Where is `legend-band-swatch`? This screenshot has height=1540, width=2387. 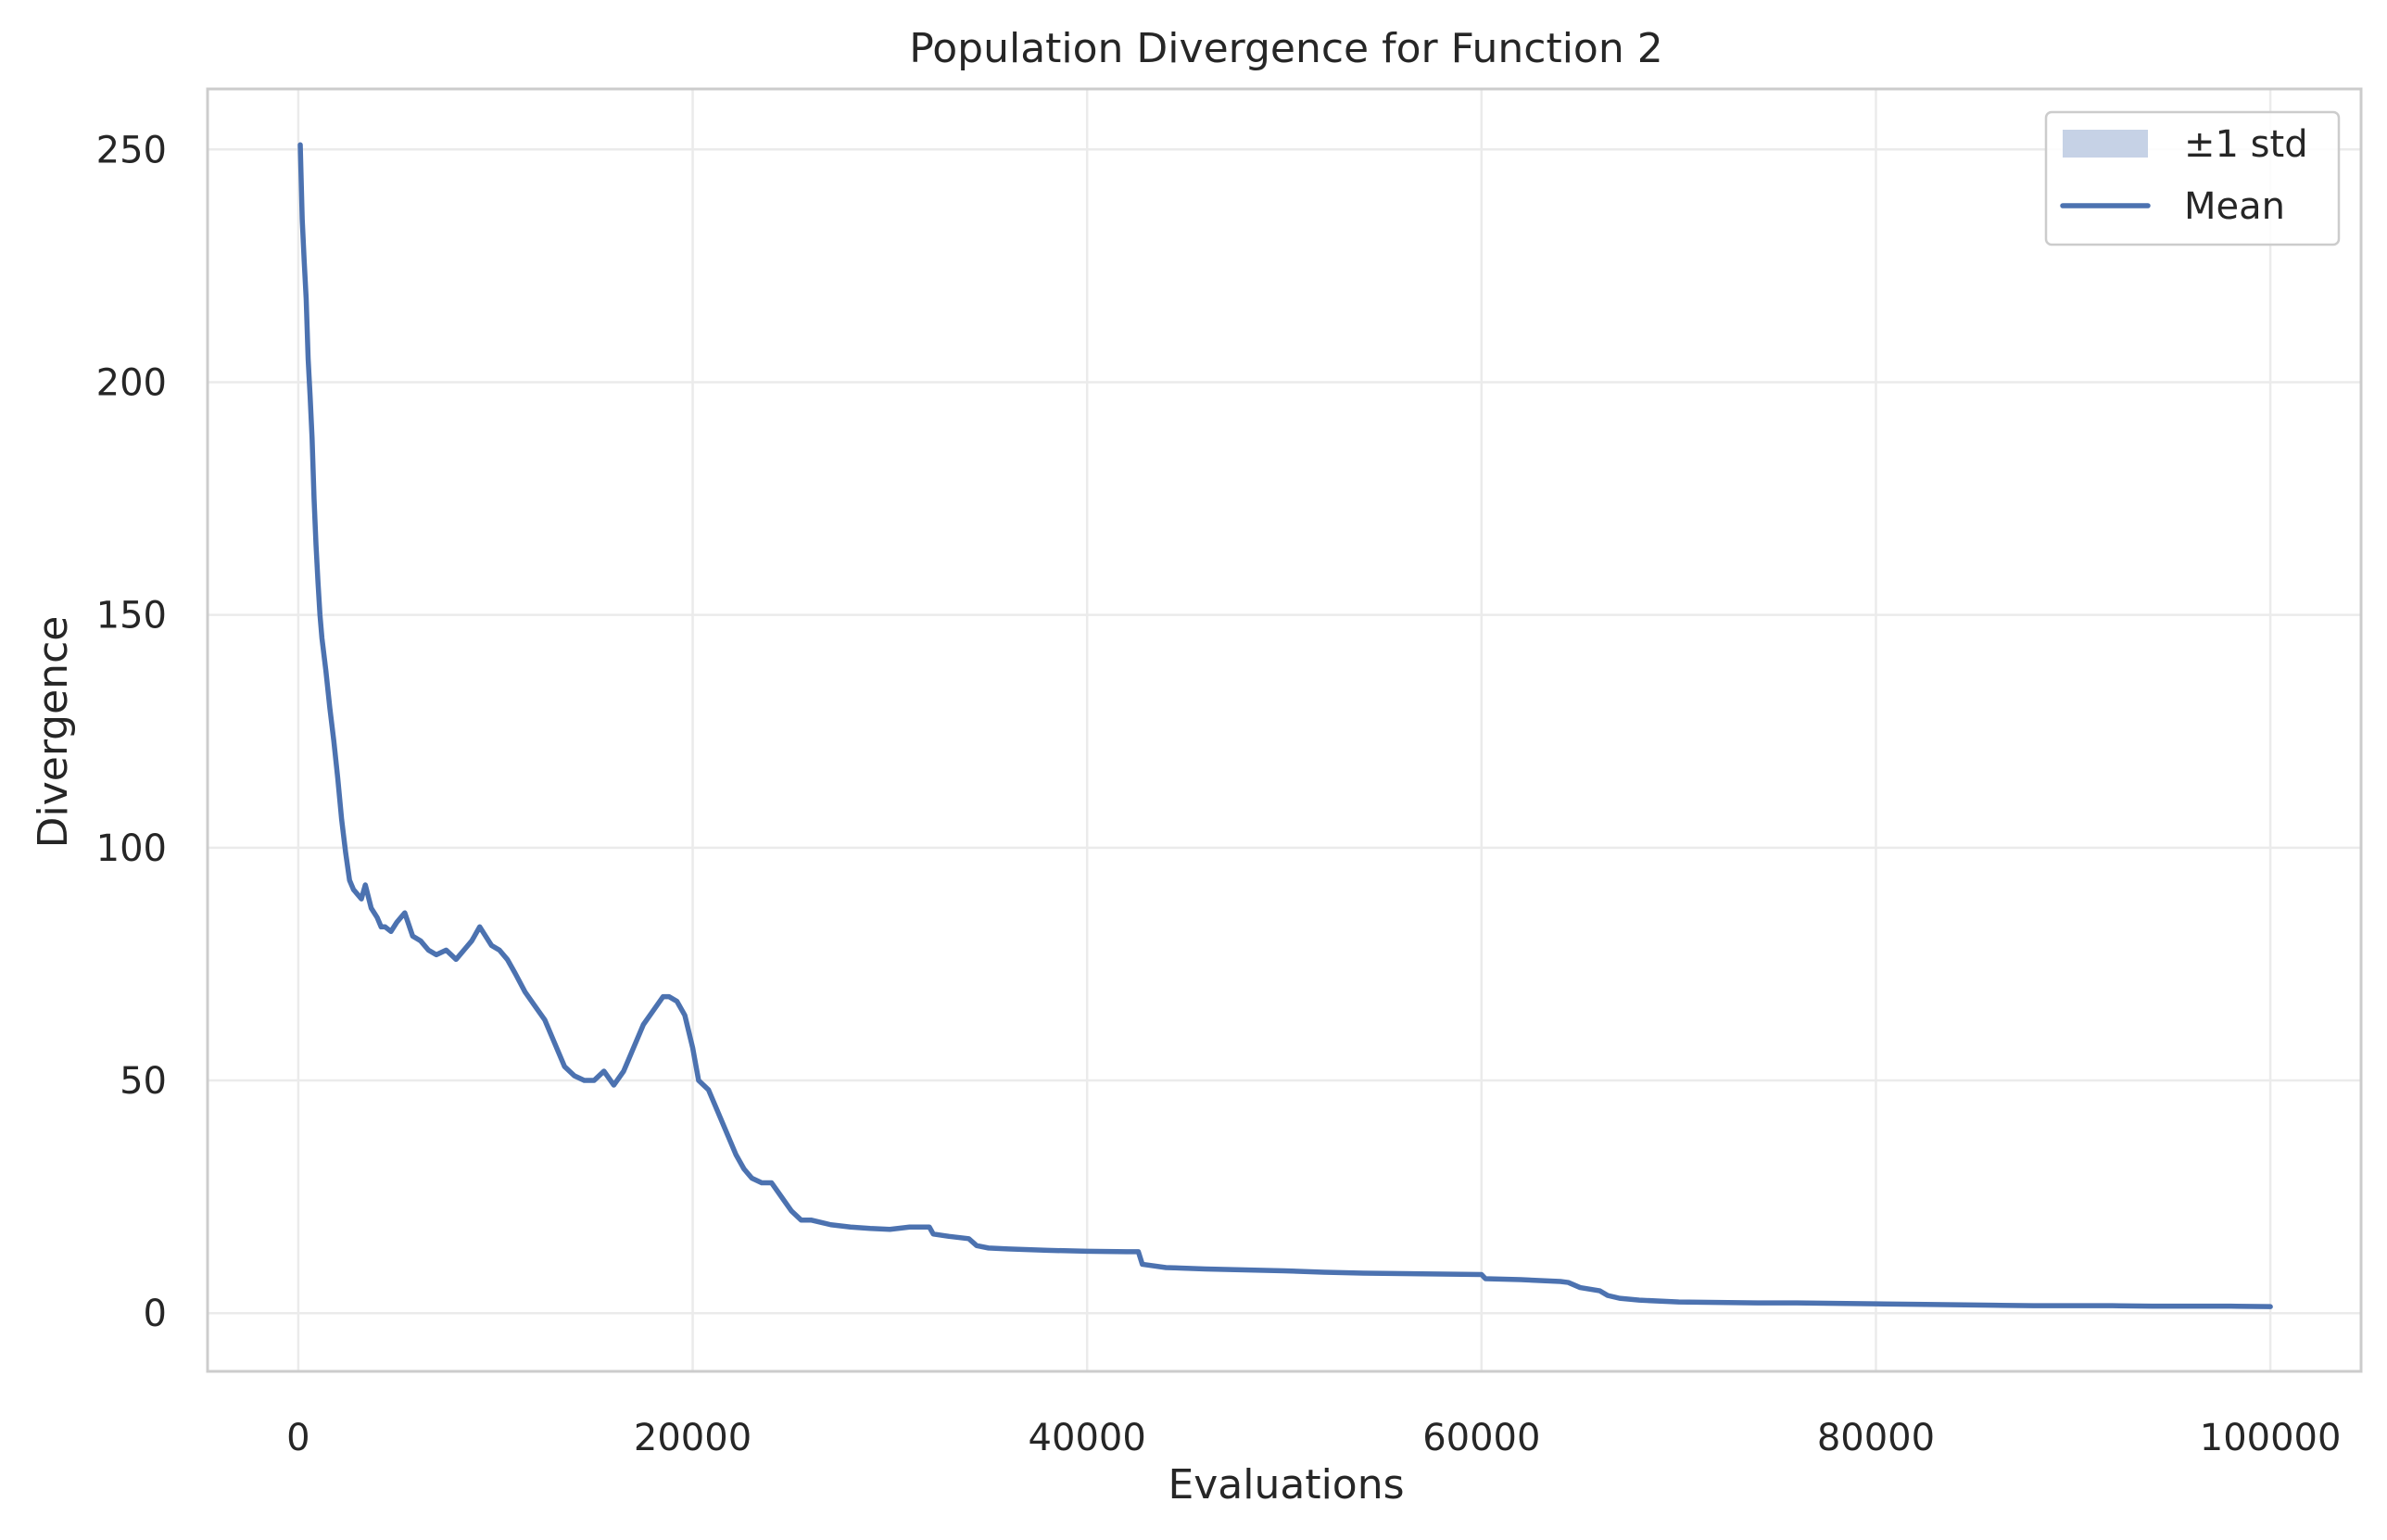
legend-band-swatch is located at coordinates (2105, 144).